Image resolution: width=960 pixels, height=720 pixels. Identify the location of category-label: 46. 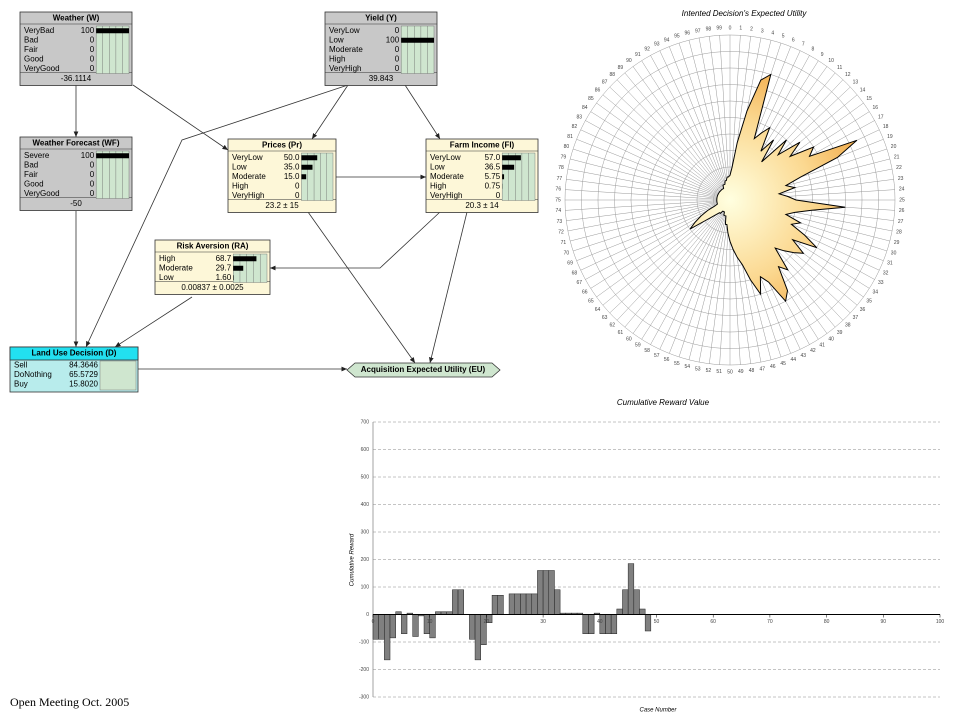
(773, 367).